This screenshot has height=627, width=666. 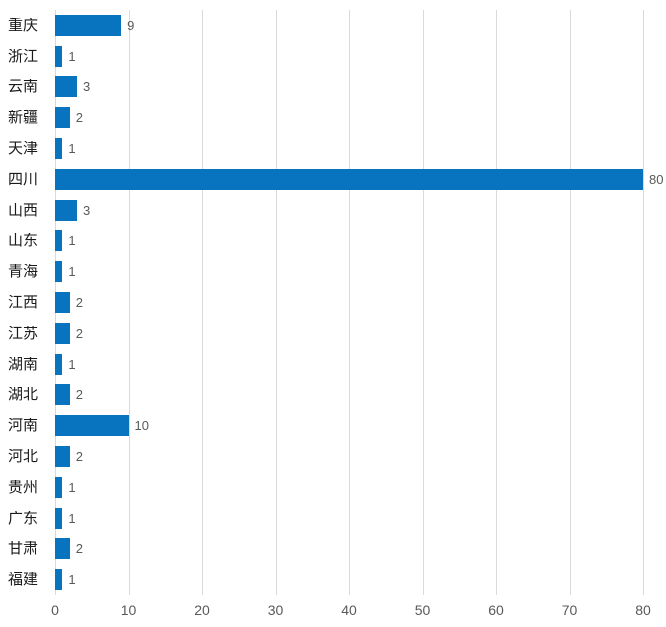 I want to click on bar-row: 湖南 1, so click(x=321, y=364).